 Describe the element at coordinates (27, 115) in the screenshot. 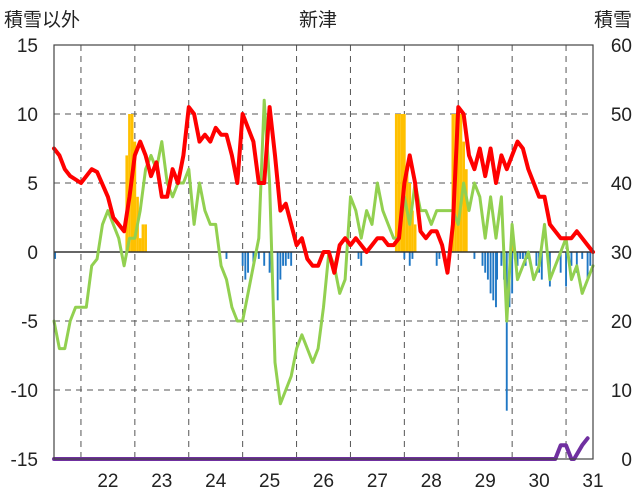

I see `left-tick-label: 10` at that location.